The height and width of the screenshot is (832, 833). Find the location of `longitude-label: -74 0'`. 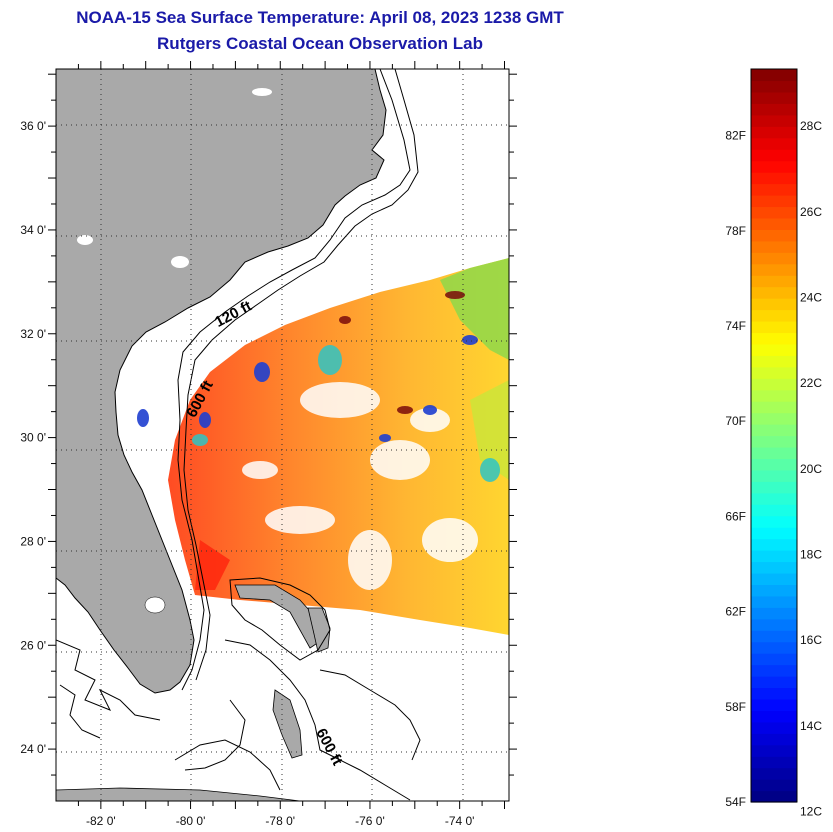

longitude-label: -74 0' is located at coordinates (460, 821).